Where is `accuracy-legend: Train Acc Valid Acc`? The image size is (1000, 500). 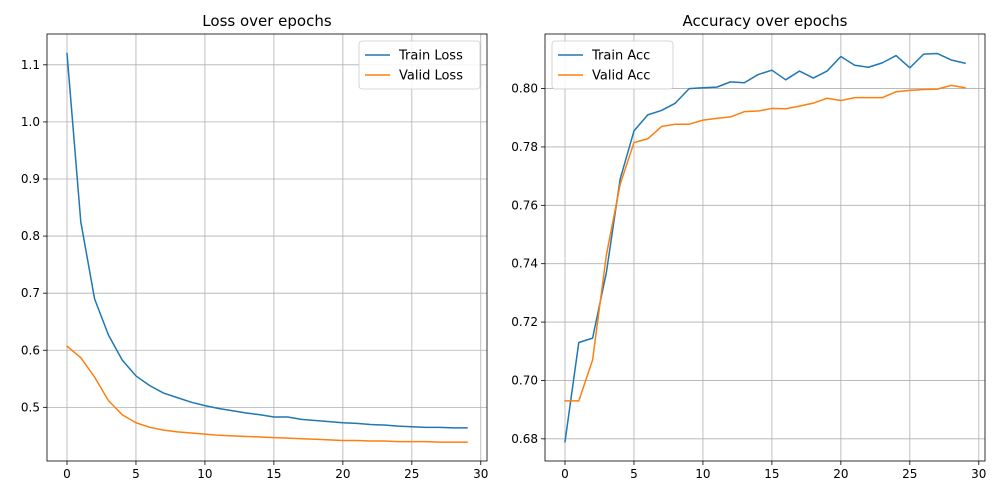 accuracy-legend: Train Acc Valid Acc is located at coordinates (612, 65).